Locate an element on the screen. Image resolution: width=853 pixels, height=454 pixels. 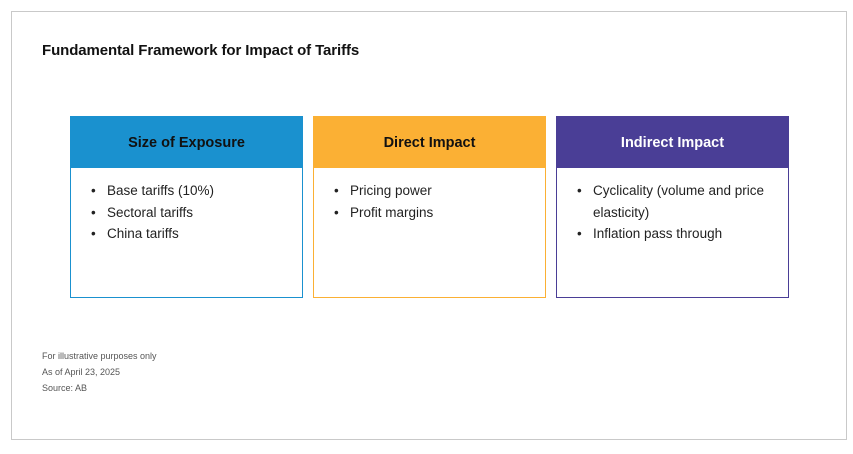
list-item-label: Pricing power is located at coordinates (391, 190).